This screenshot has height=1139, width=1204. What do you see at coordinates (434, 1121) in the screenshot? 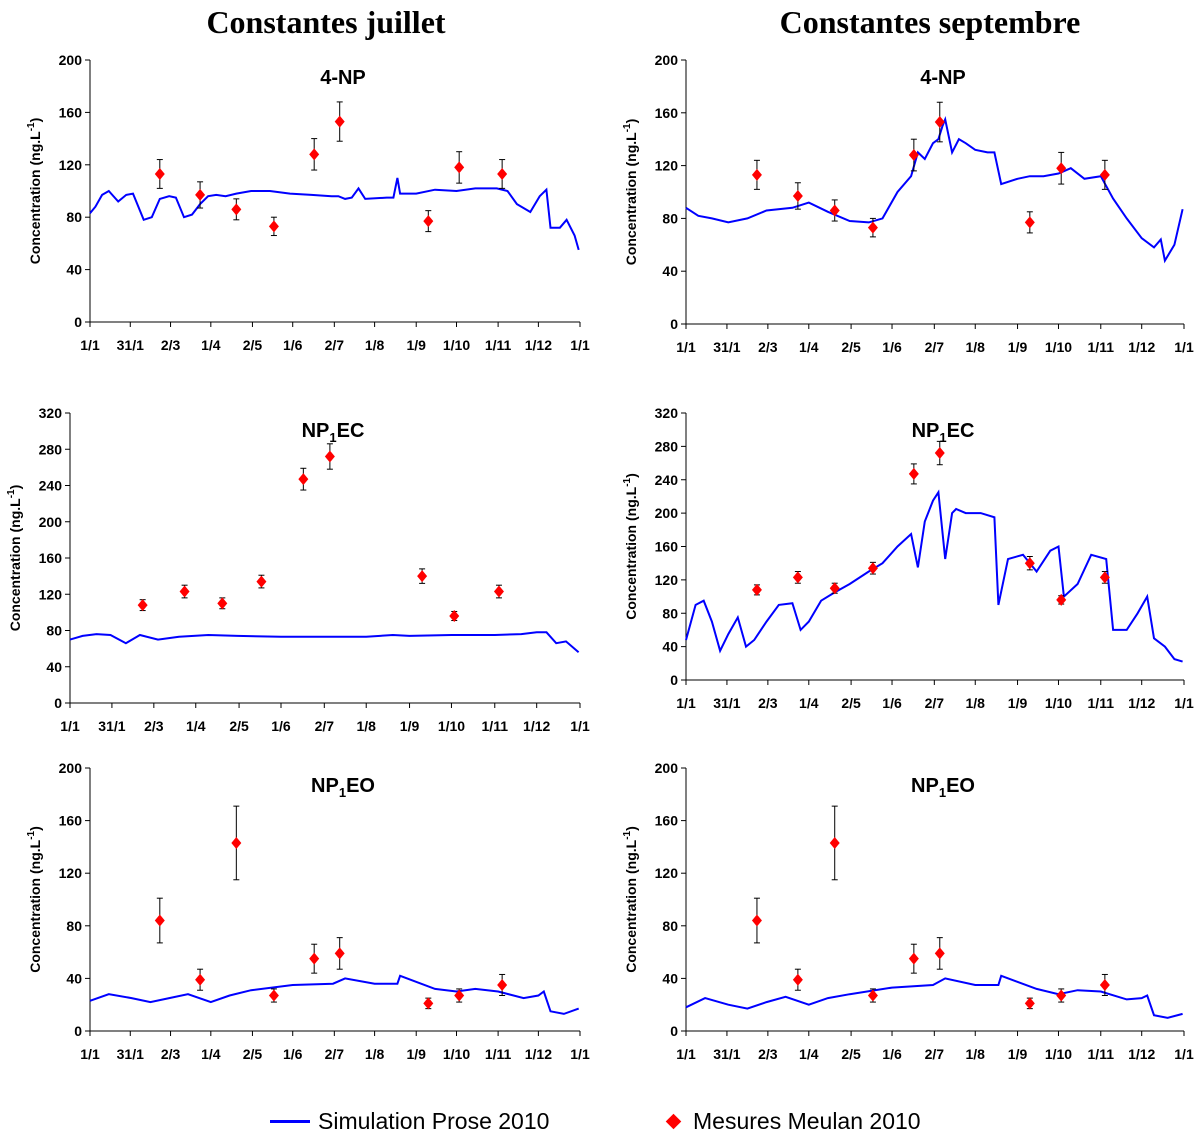
I see `legend-label-simulation: Simulation Prose 2010` at bounding box center [434, 1121].